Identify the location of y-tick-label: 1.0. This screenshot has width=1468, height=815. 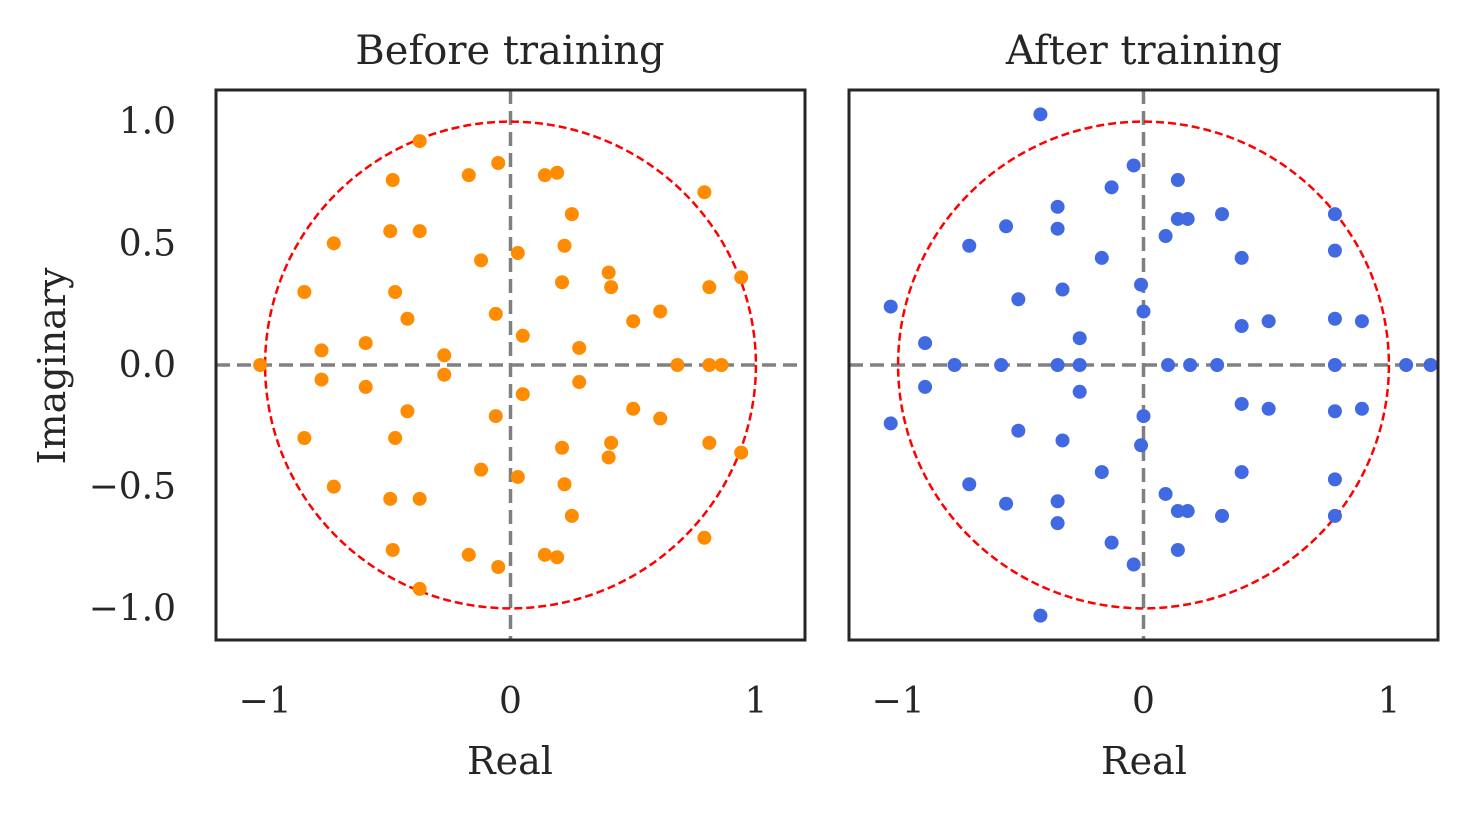
(147, 122).